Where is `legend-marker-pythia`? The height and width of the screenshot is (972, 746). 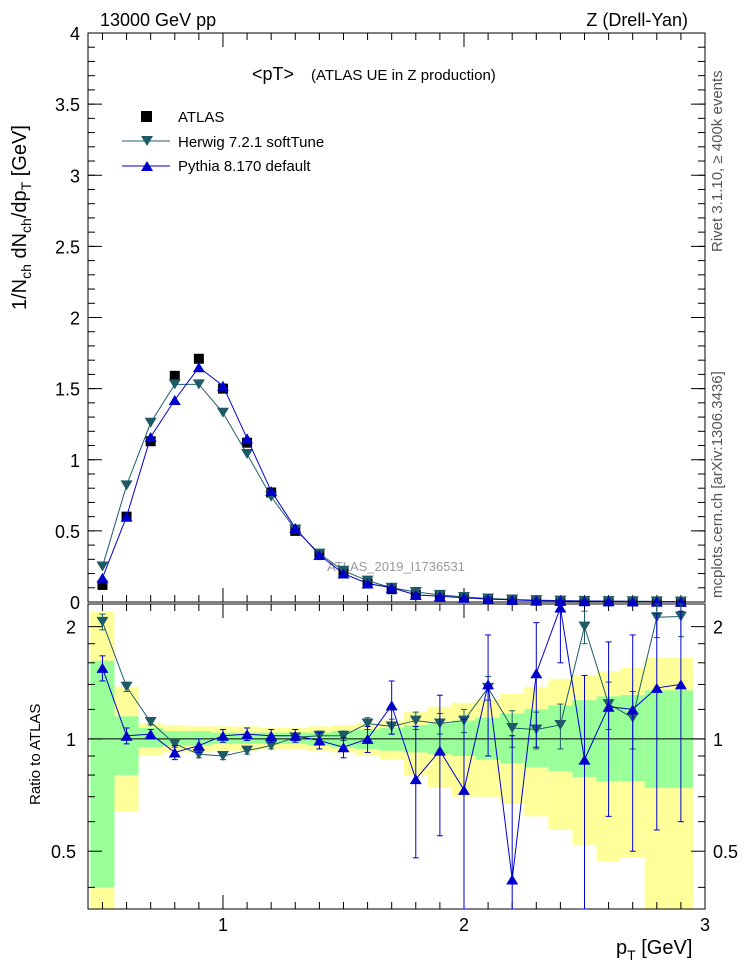
legend-marker-pythia is located at coordinates (147, 166).